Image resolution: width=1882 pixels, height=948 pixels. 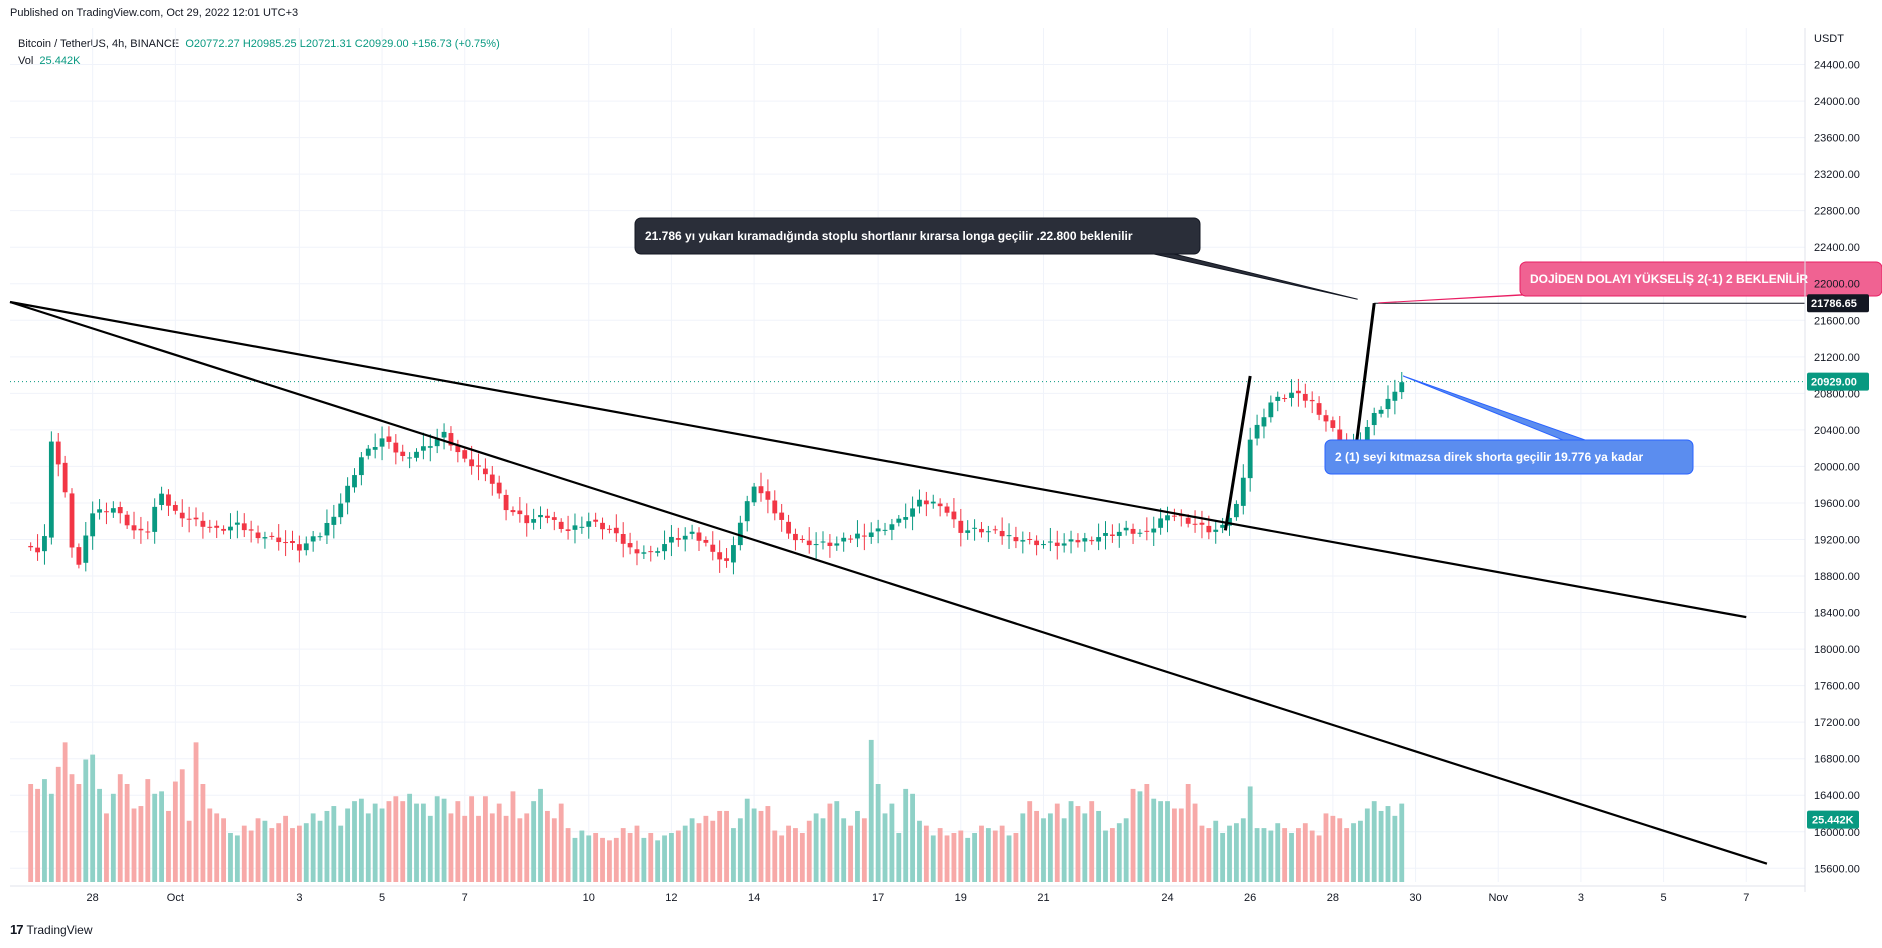 I want to click on time-tick-label: 5, so click(x=382, y=898).